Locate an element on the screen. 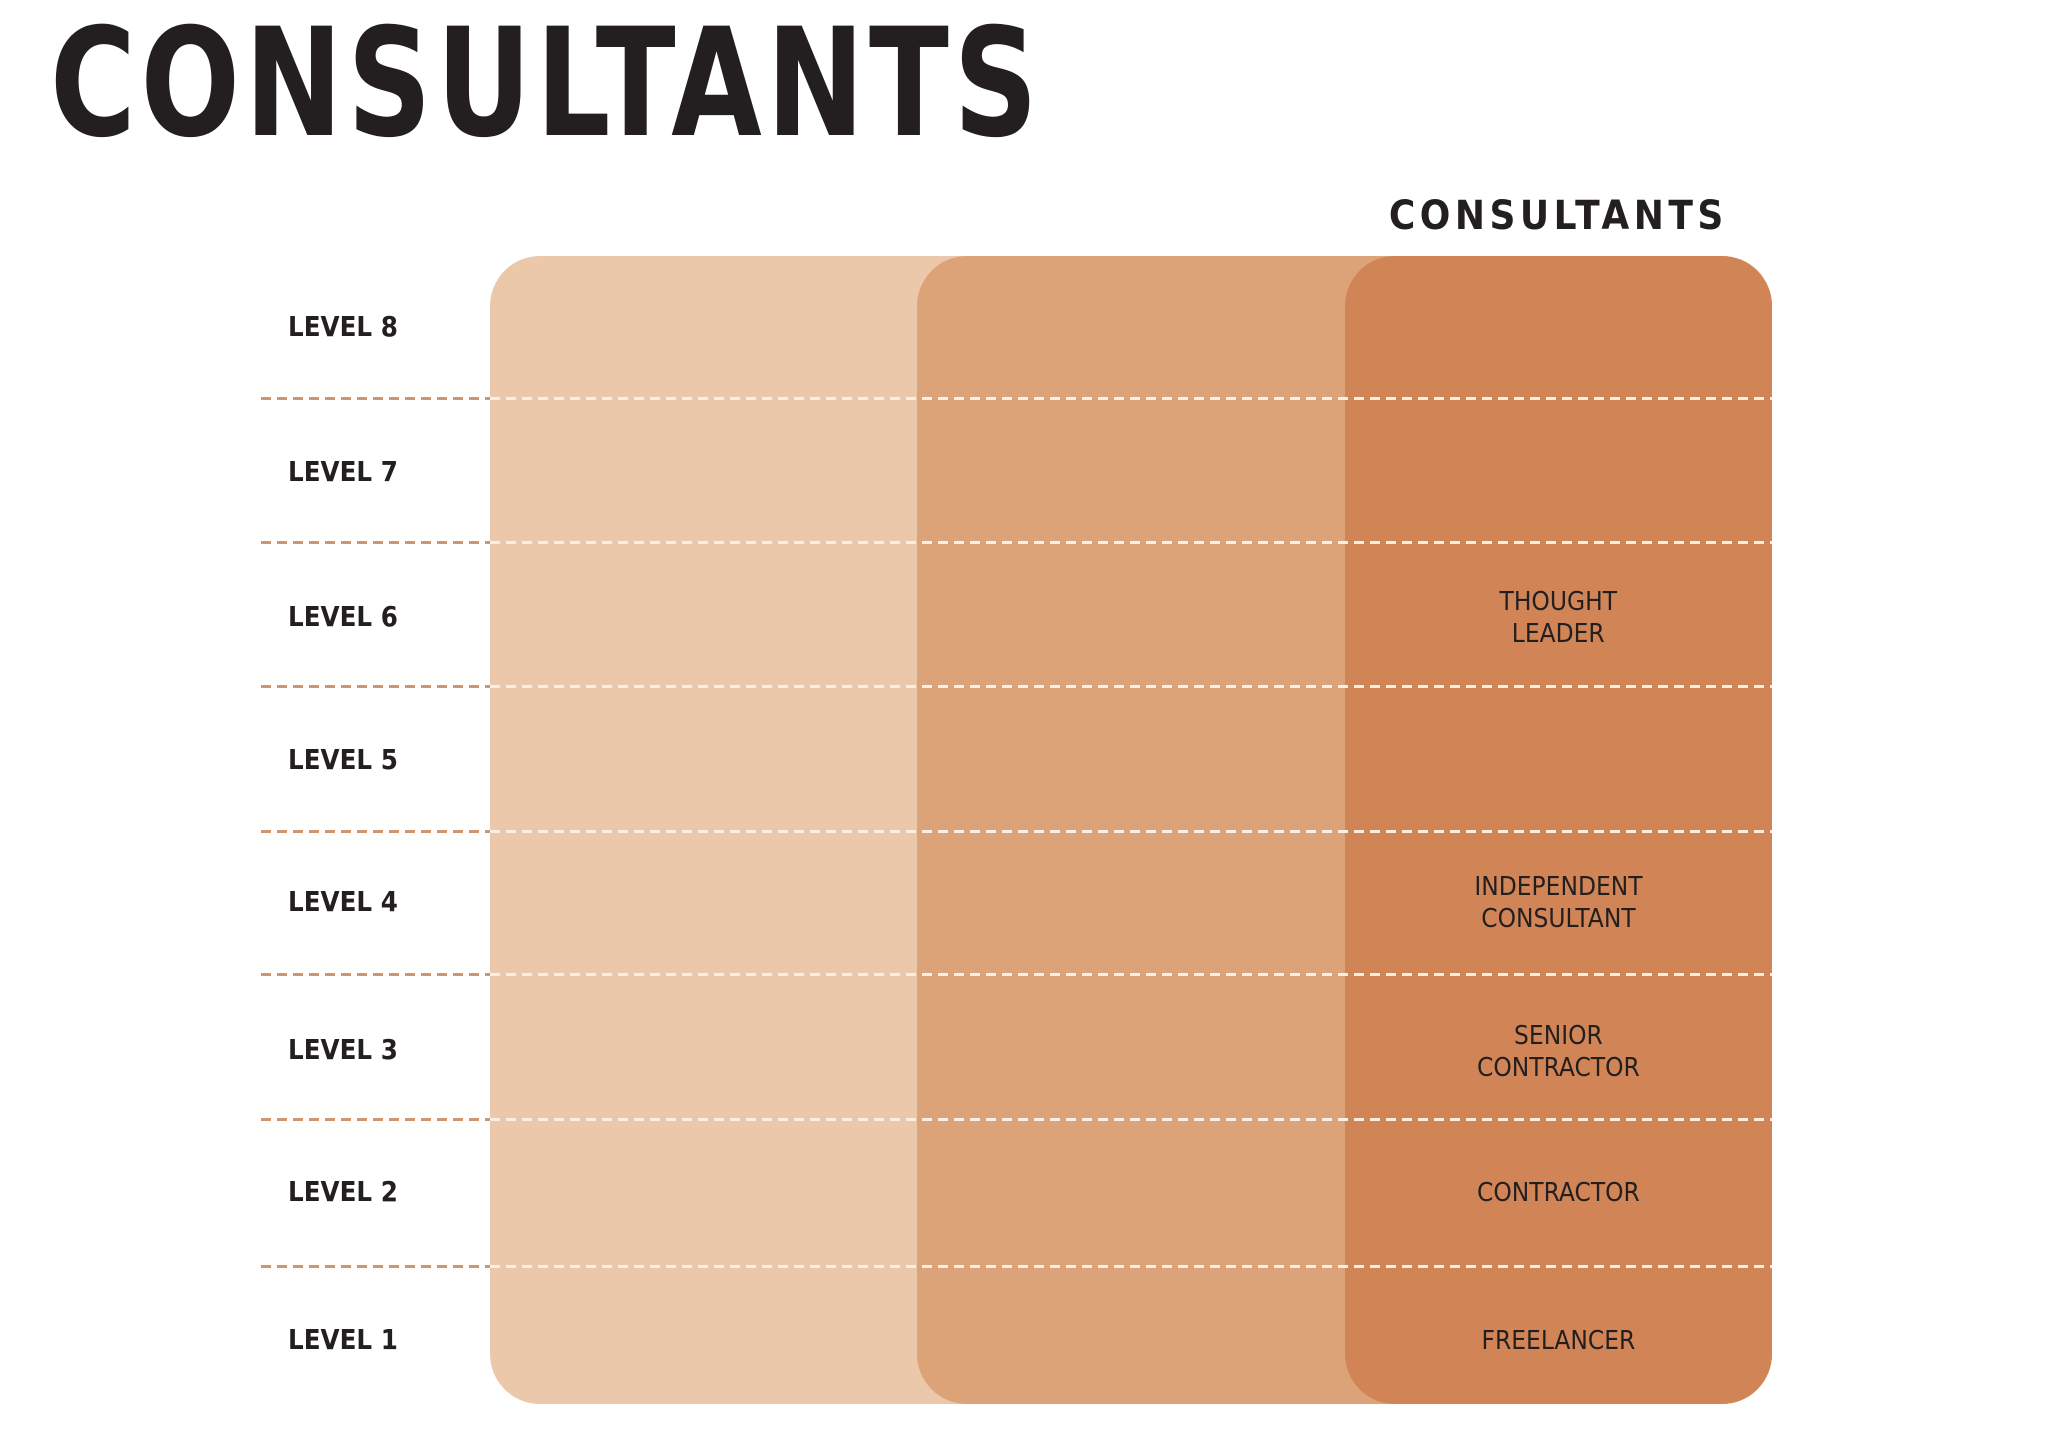 This screenshot has height=1445, width=2048. role-freelancer: FREELANCER is located at coordinates (1558, 1341).